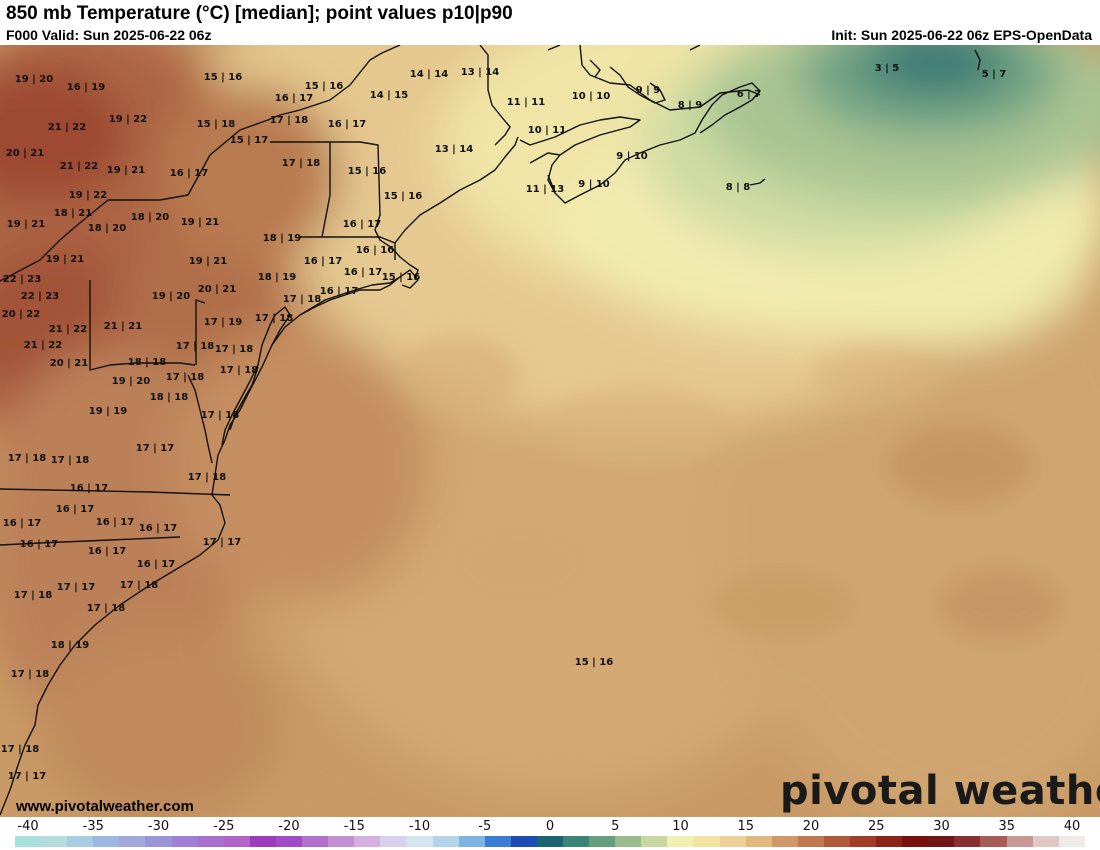  Describe the element at coordinates (591, 96) in the screenshot. I see `point-value-label: 10 | 10` at that location.